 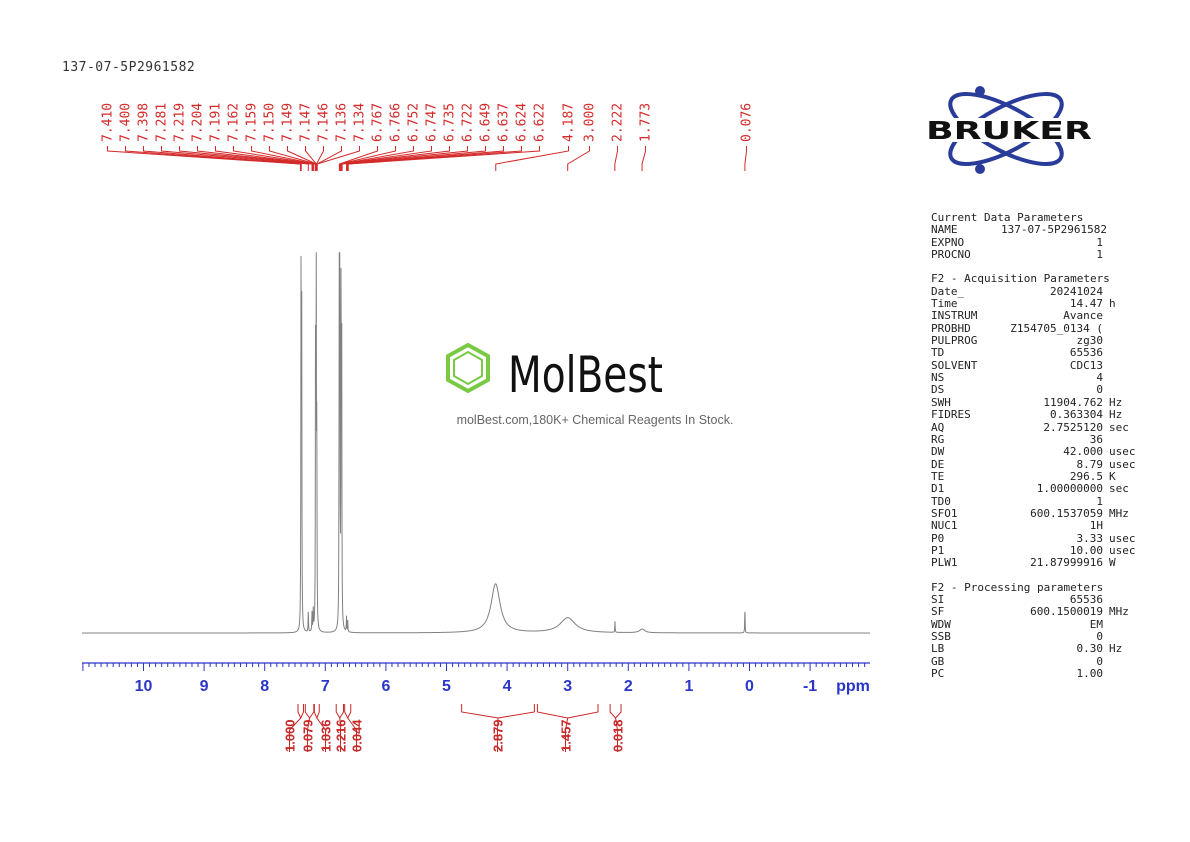 I want to click on integral-value: 1.457, so click(x=566, y=735).